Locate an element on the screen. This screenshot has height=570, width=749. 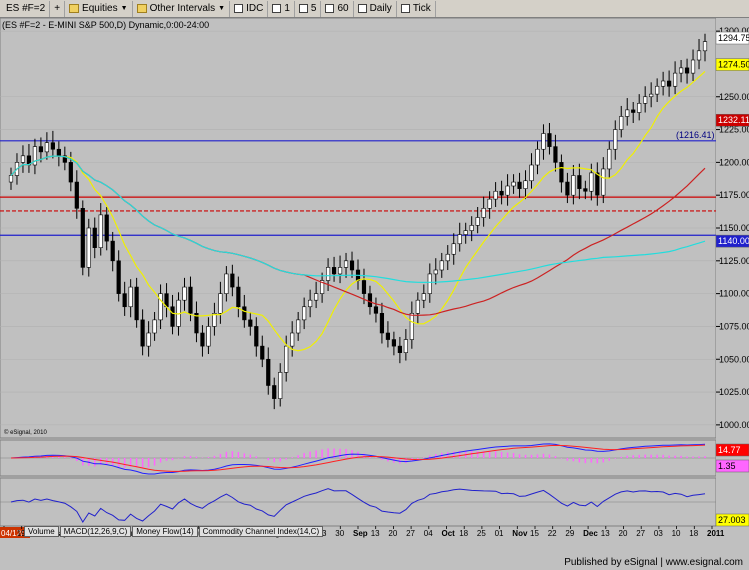
tick-button: Tick is located at coordinates (416, 8).